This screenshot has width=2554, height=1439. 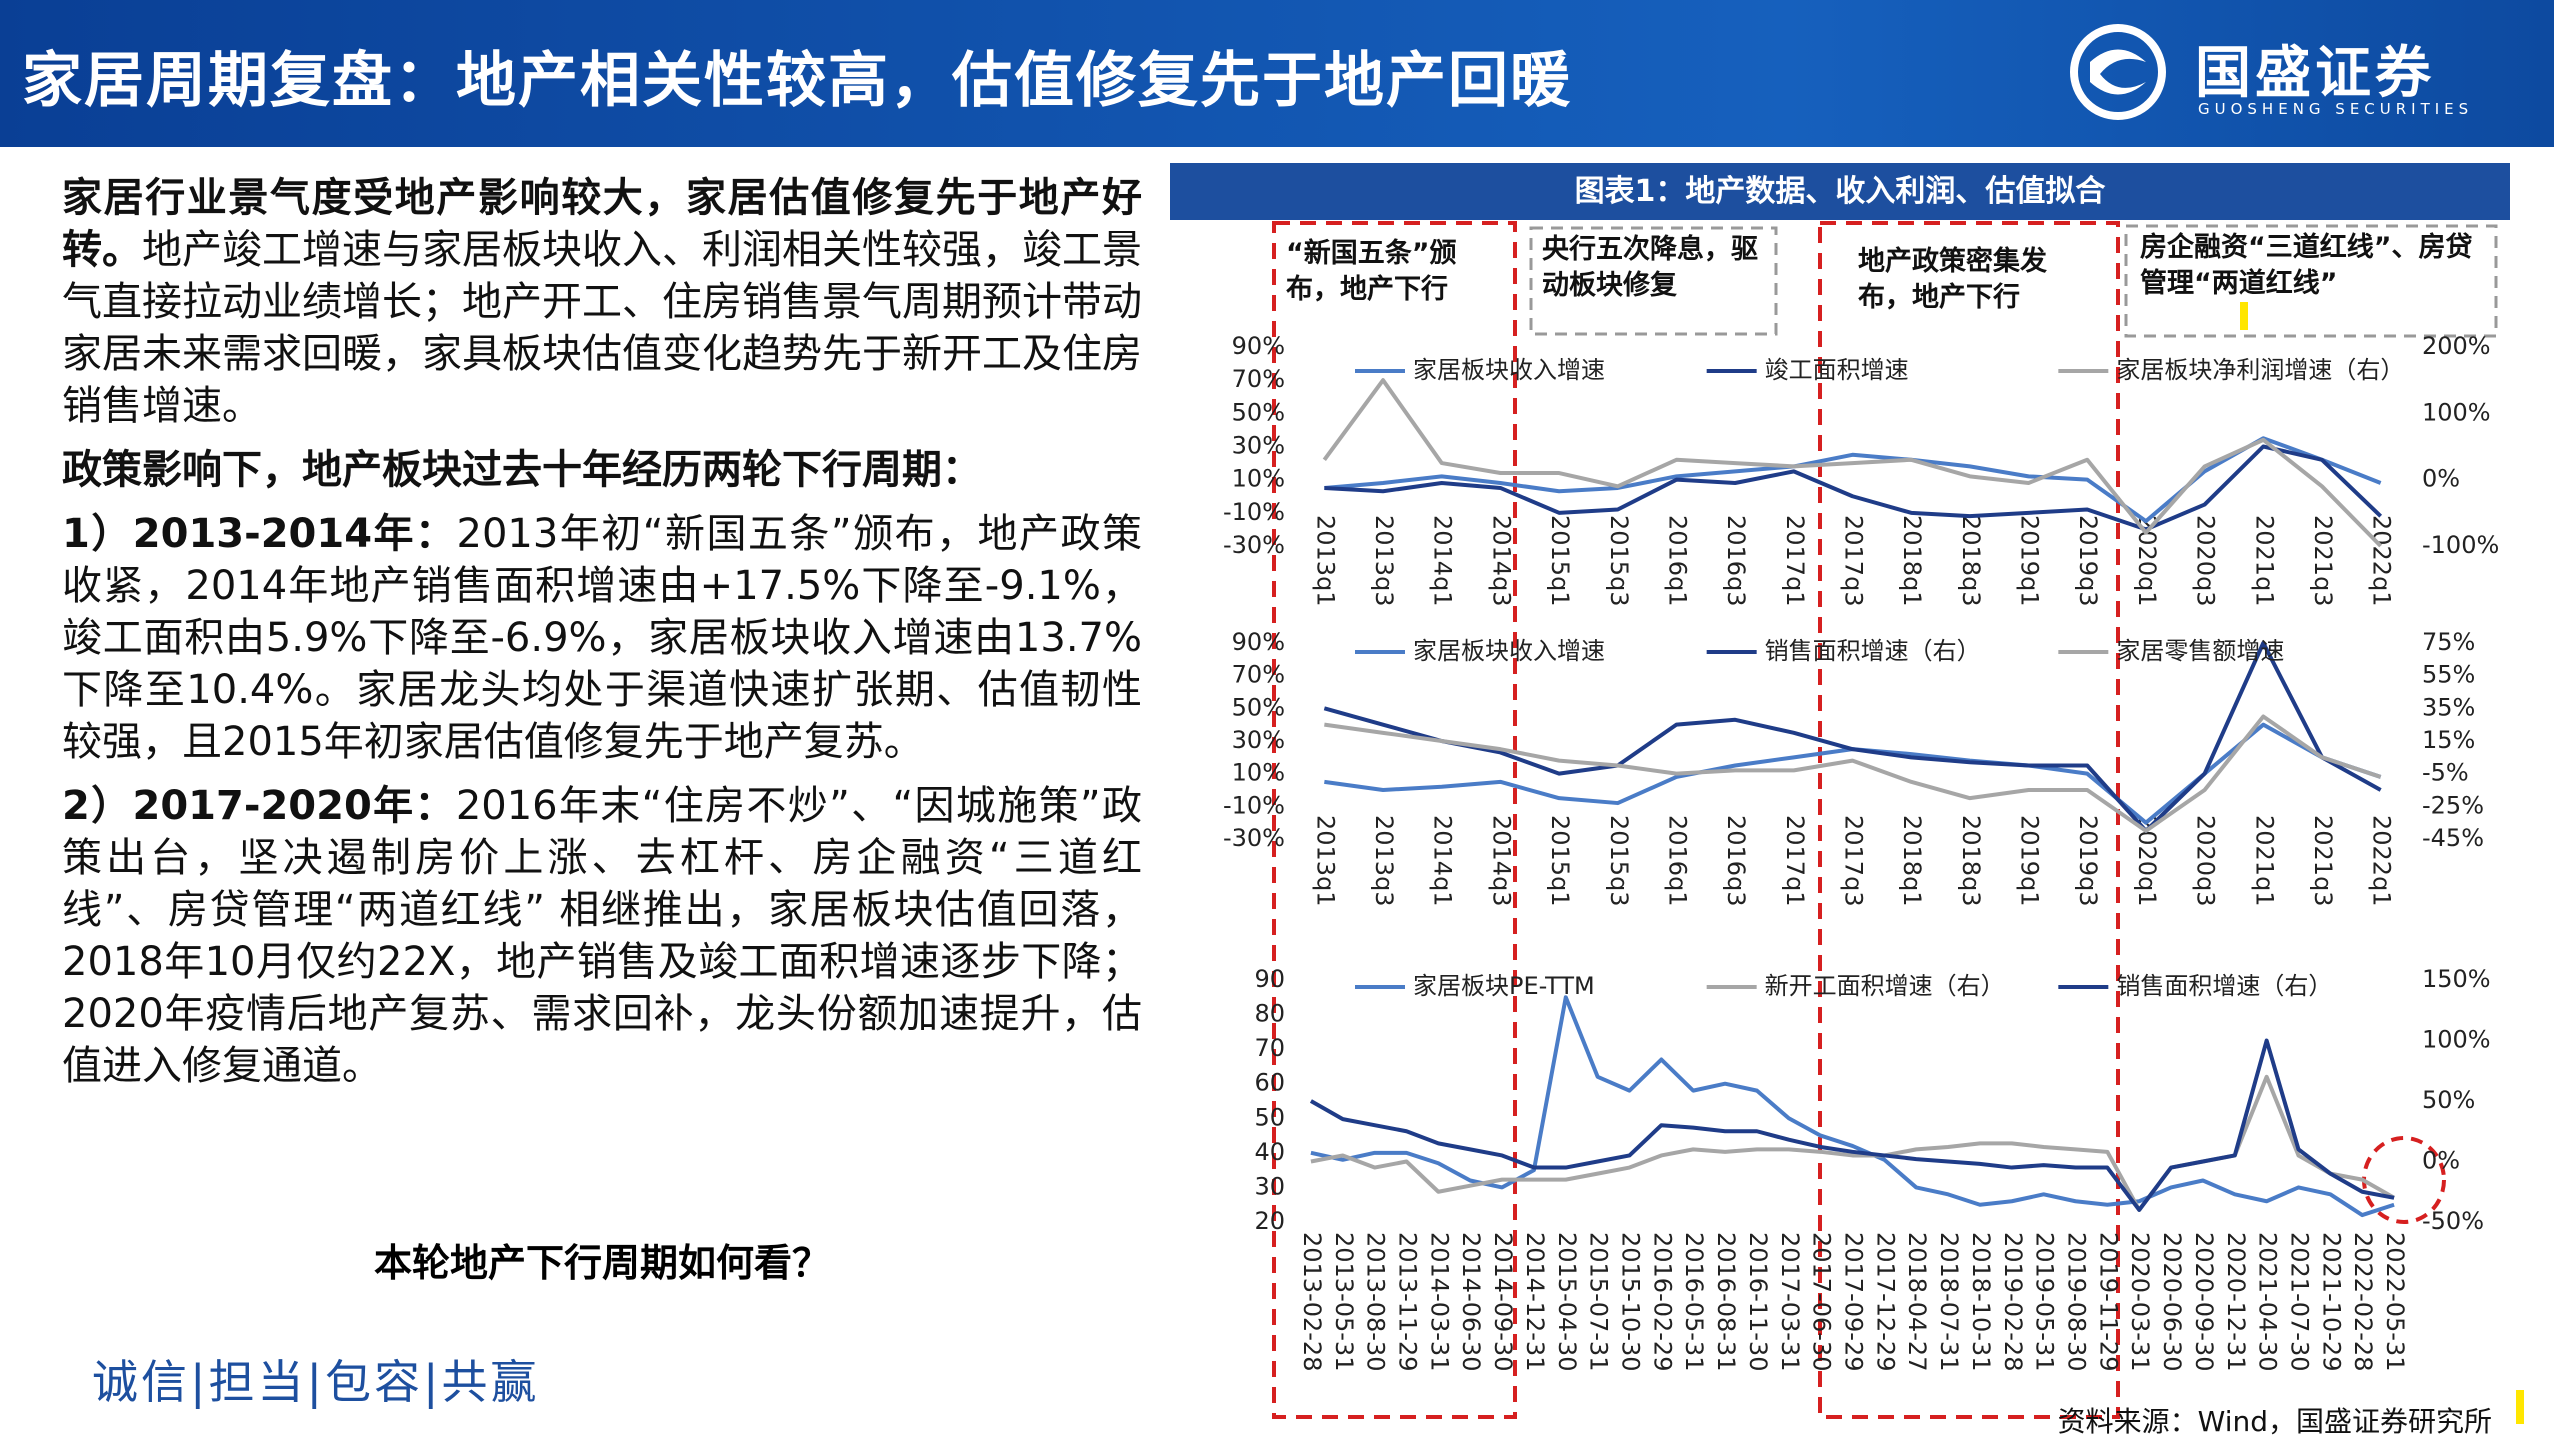 I want to click on x-tick-label: 2021-07-30, so click(x=2300, y=1301).